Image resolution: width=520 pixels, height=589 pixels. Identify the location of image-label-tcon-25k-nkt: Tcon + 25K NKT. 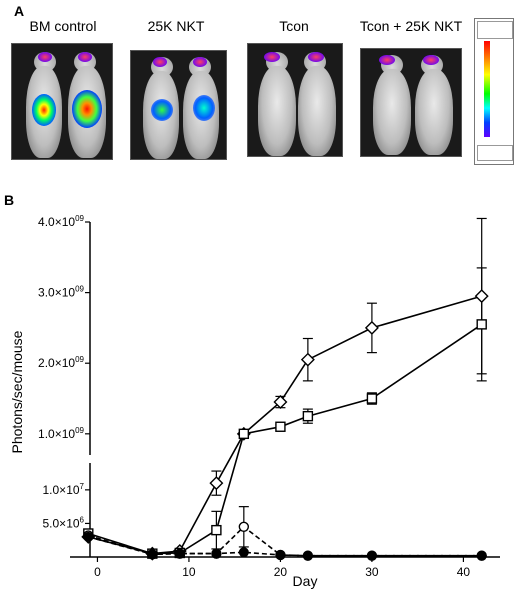
(411, 26).